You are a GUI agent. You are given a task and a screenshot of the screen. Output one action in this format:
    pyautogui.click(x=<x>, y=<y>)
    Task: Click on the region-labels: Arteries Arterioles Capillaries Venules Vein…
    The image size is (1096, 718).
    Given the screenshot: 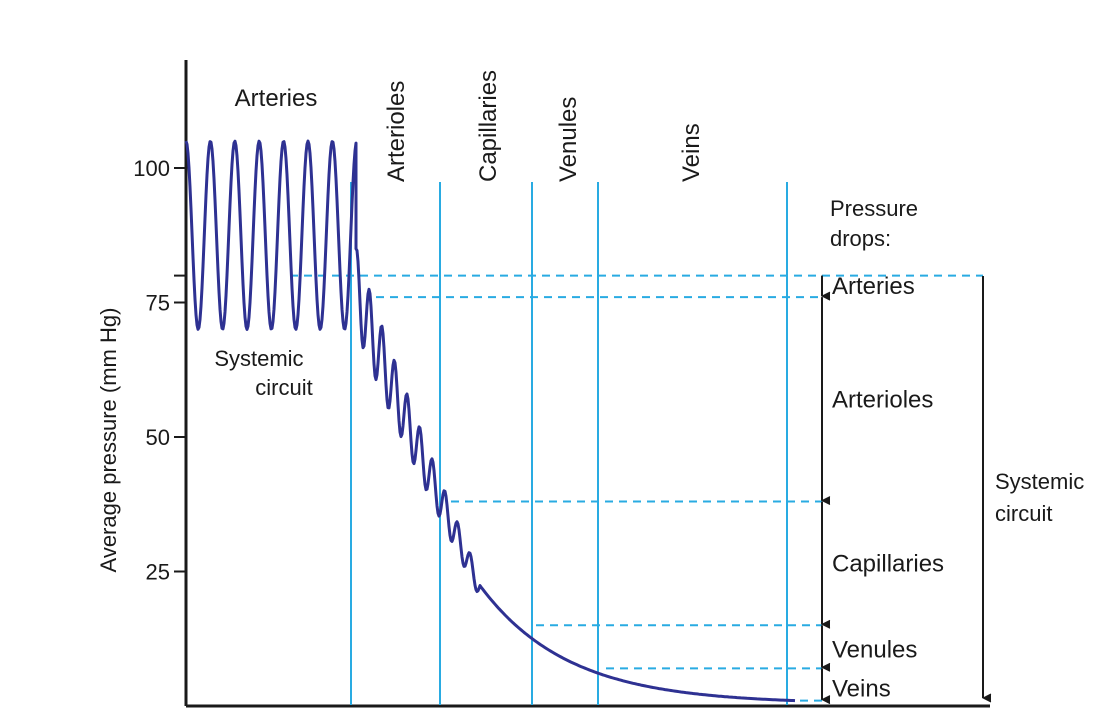 What is the action you would take?
    pyautogui.click(x=470, y=126)
    